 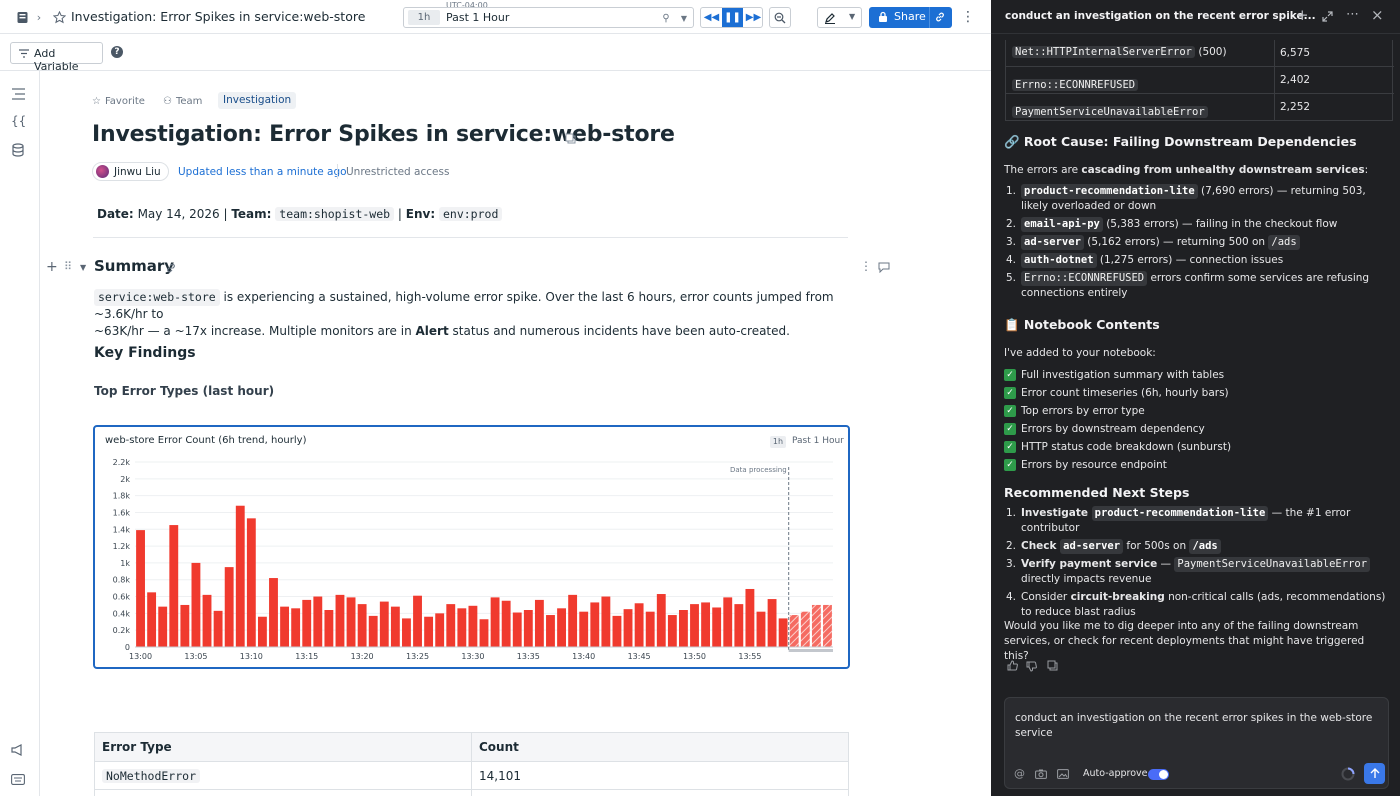 What do you see at coordinates (1119, 52) in the screenshot?
I see `table-cell: Net::HTTPInternalServerError (500)` at bounding box center [1119, 52].